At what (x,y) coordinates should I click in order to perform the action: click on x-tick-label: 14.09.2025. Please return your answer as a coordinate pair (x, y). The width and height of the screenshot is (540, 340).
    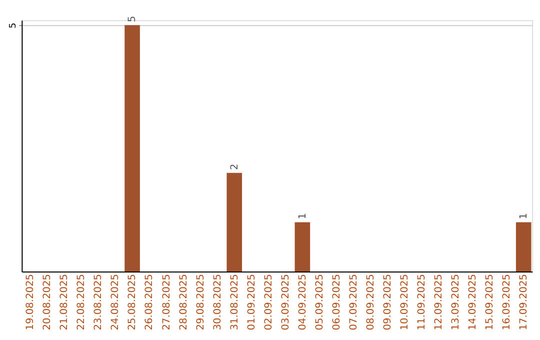
    Looking at the image, I should click on (473, 302).